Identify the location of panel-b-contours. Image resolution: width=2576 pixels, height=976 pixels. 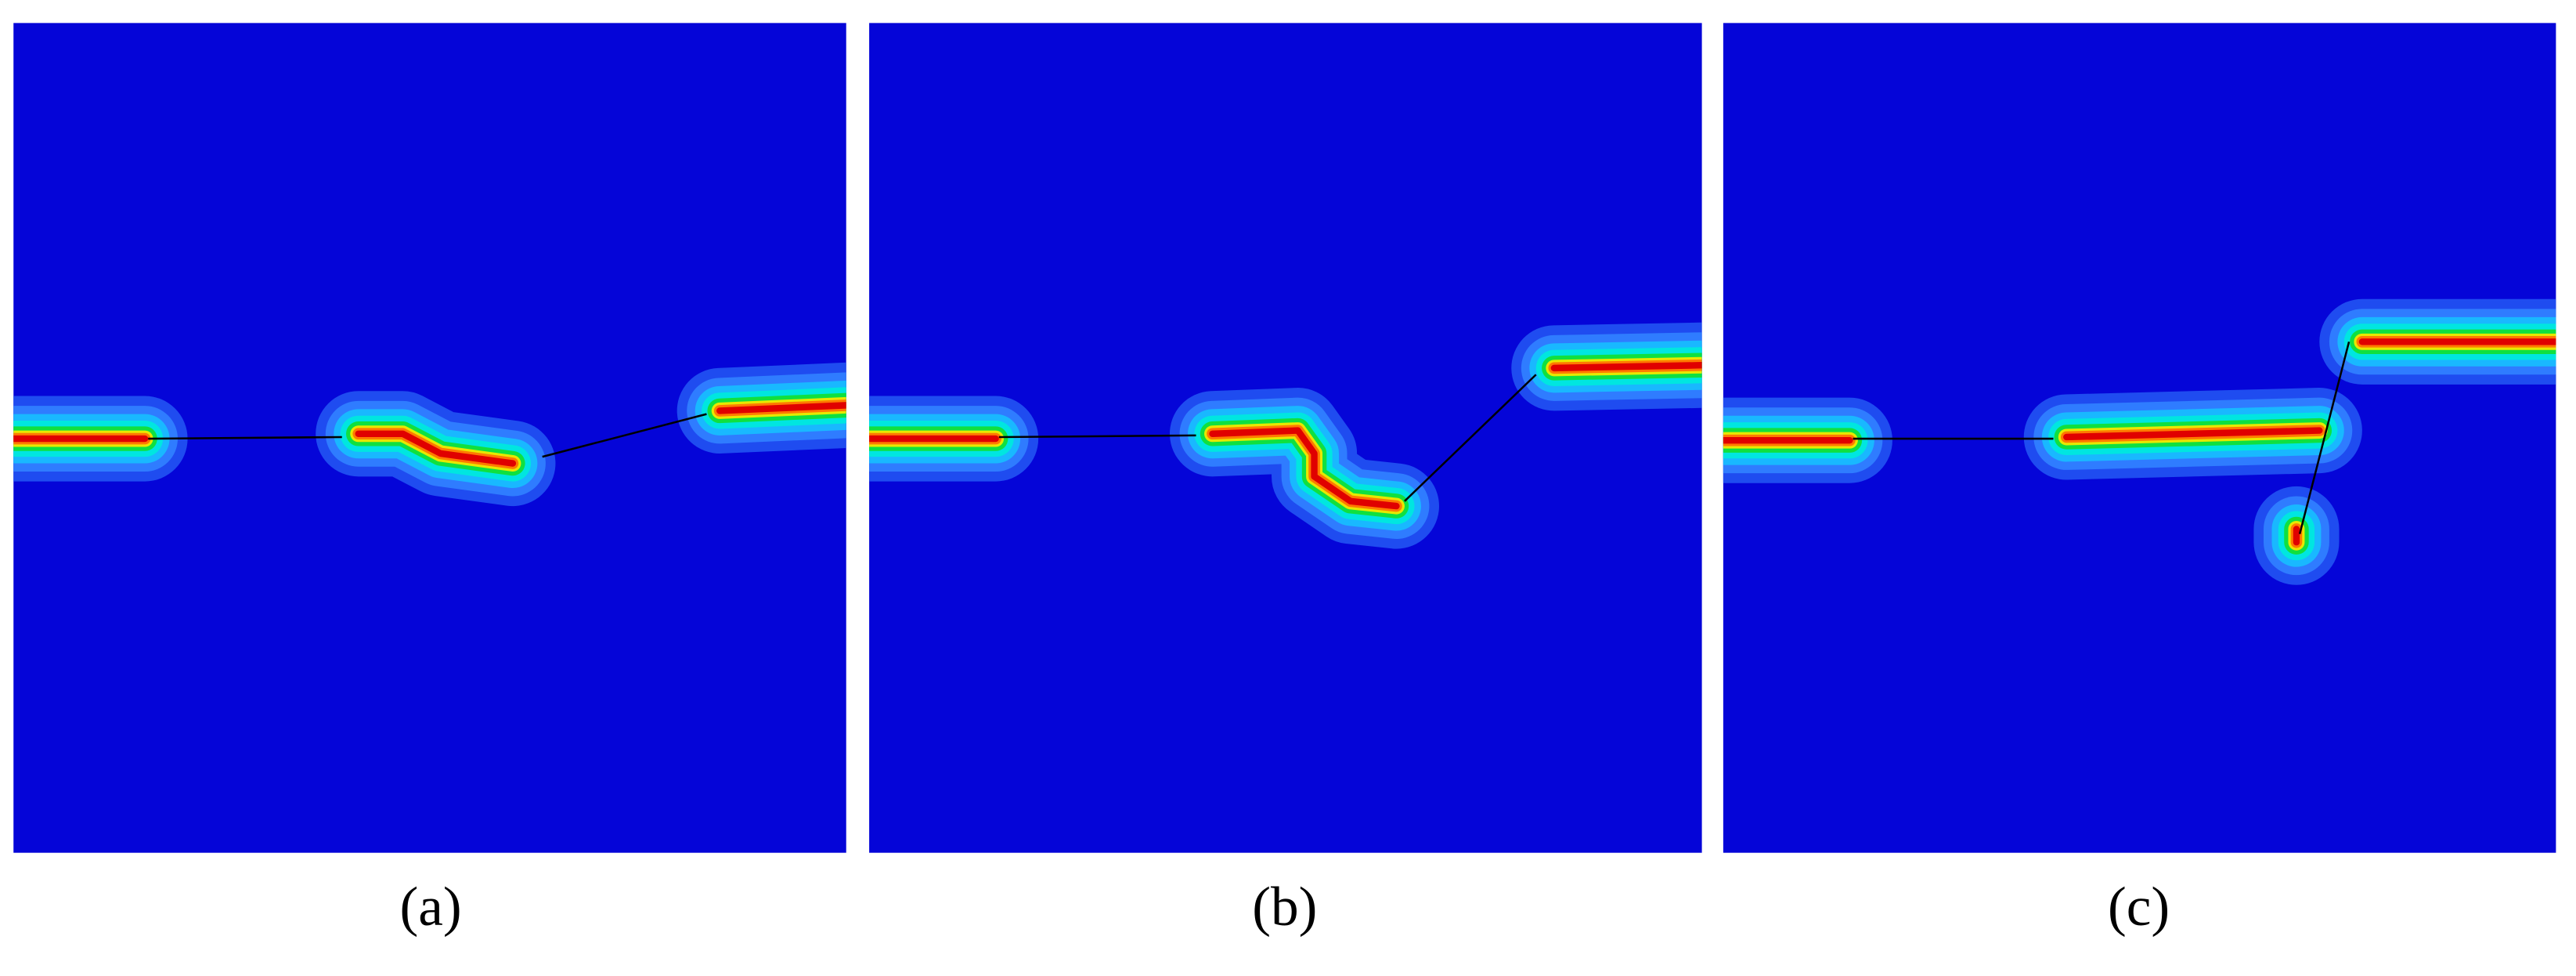
(1285, 435).